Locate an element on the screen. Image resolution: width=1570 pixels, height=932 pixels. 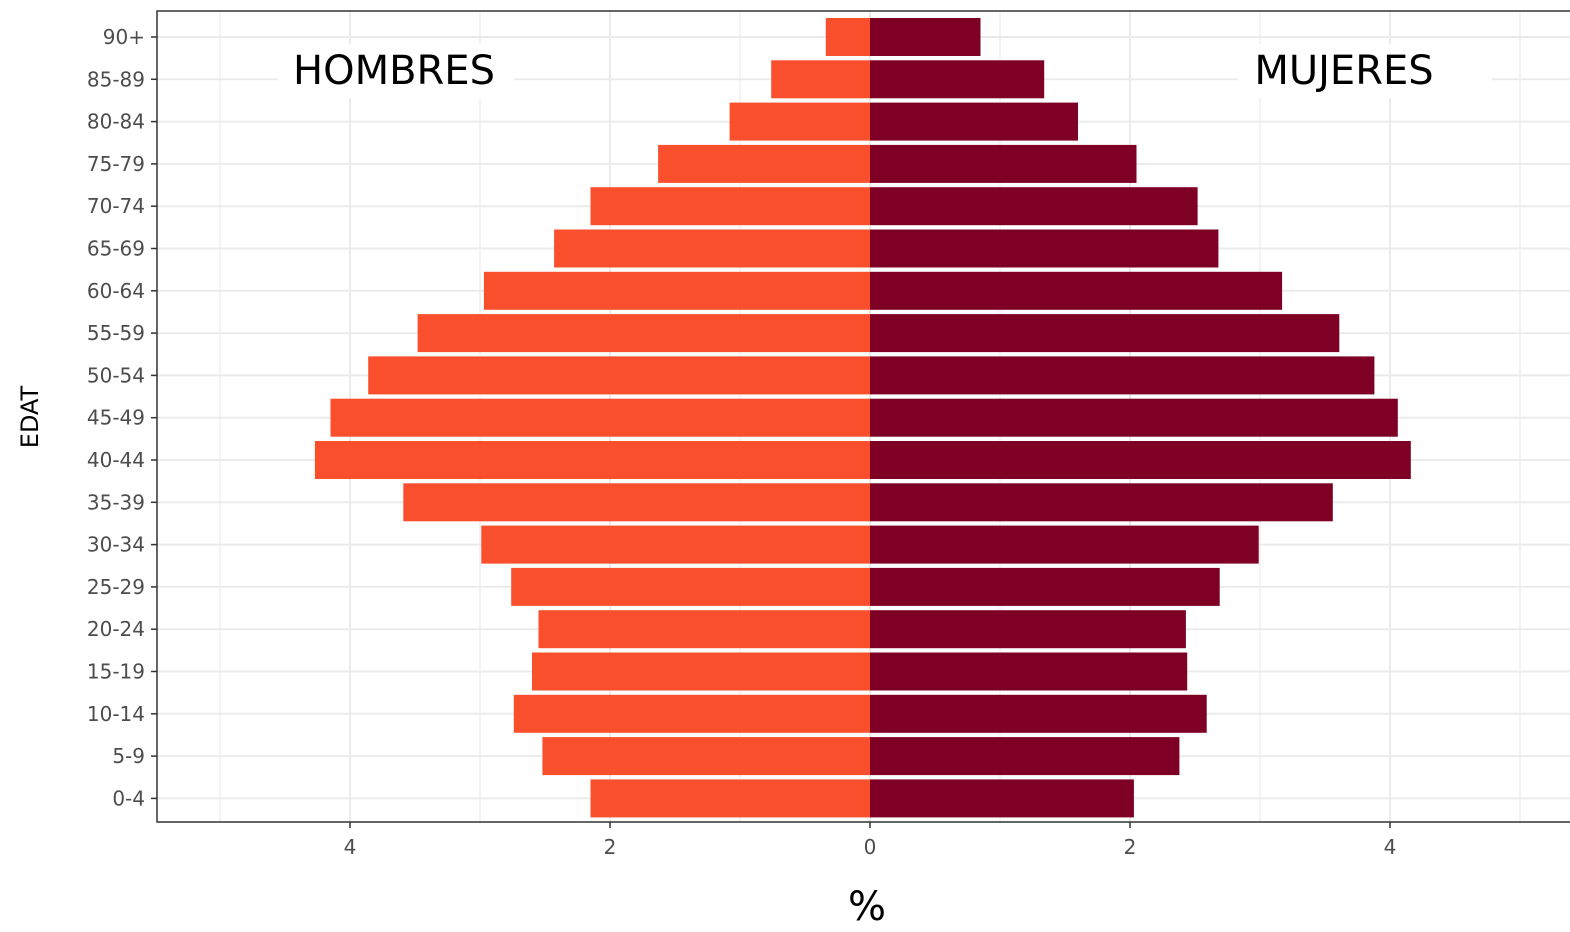
bar-mujeres-90+ is located at coordinates (925, 37).